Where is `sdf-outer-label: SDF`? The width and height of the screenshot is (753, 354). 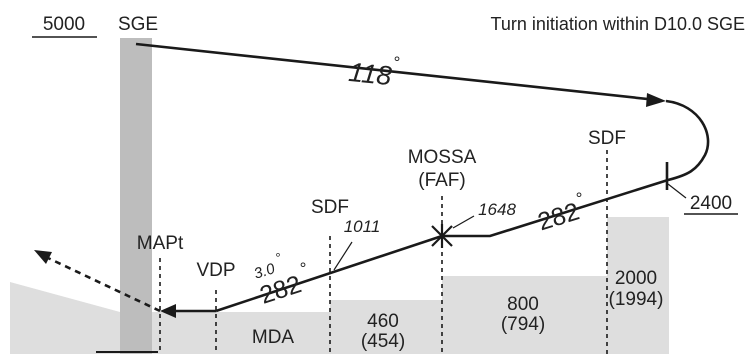
sdf-outer-label: SDF is located at coordinates (607, 138).